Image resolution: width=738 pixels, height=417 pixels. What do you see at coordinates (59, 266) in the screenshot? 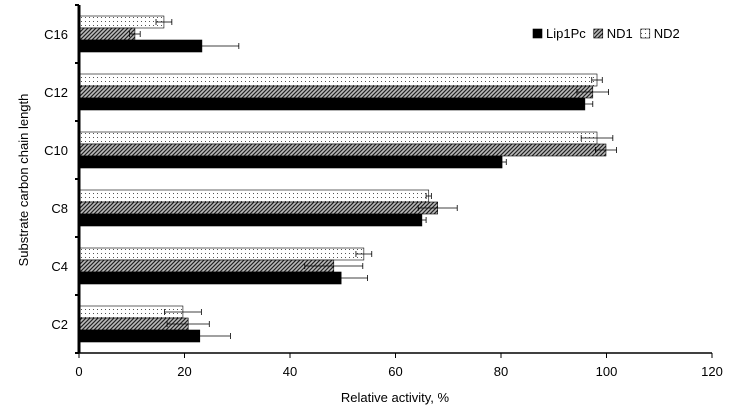
I see `y-tick-label: C4` at bounding box center [59, 266].